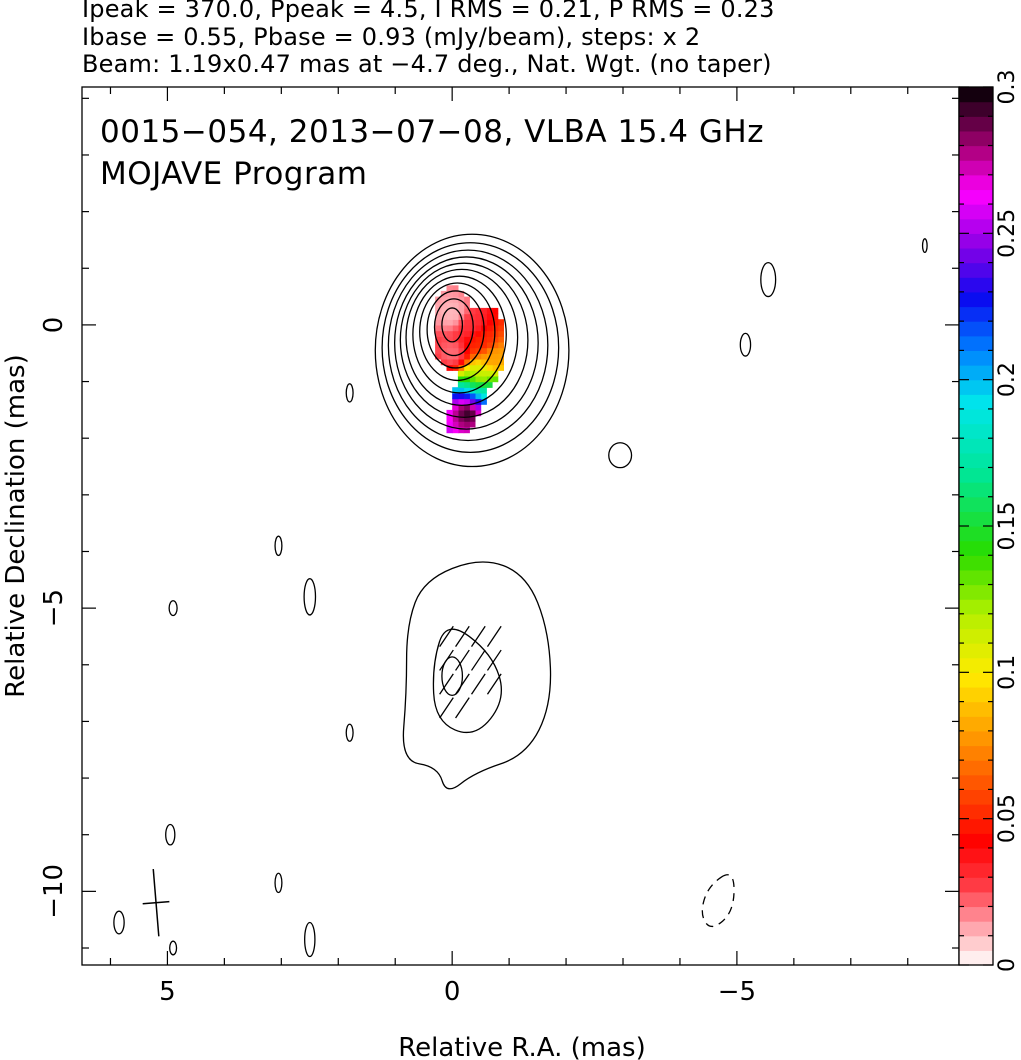  I want to click on colorbar, so click(976, 526).